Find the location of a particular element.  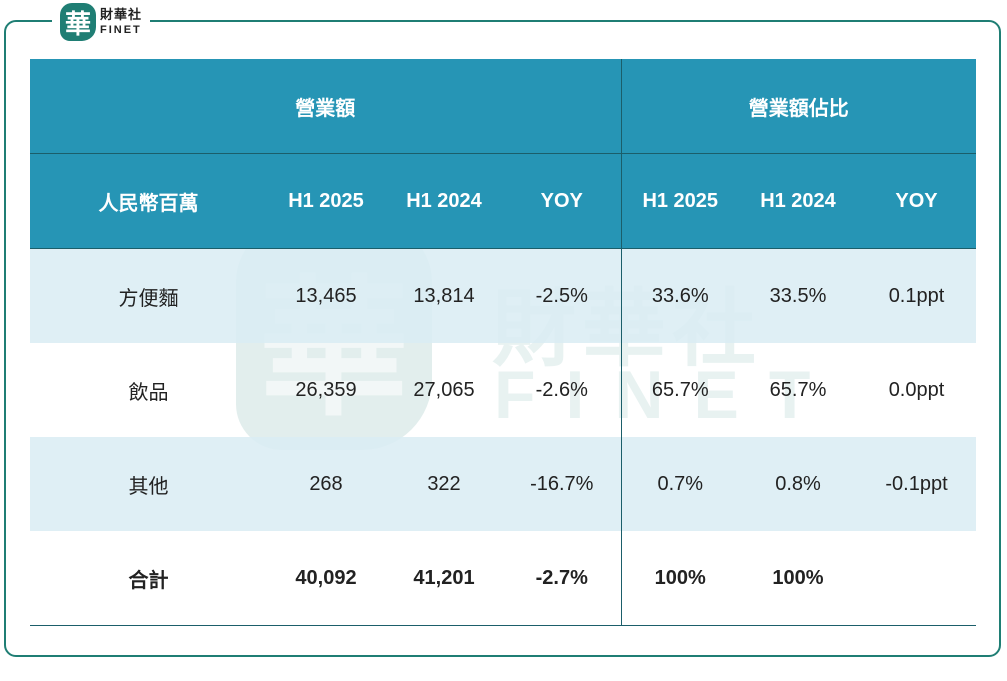

cell-share-h1-2024: 33.5% is located at coordinates (798, 295).